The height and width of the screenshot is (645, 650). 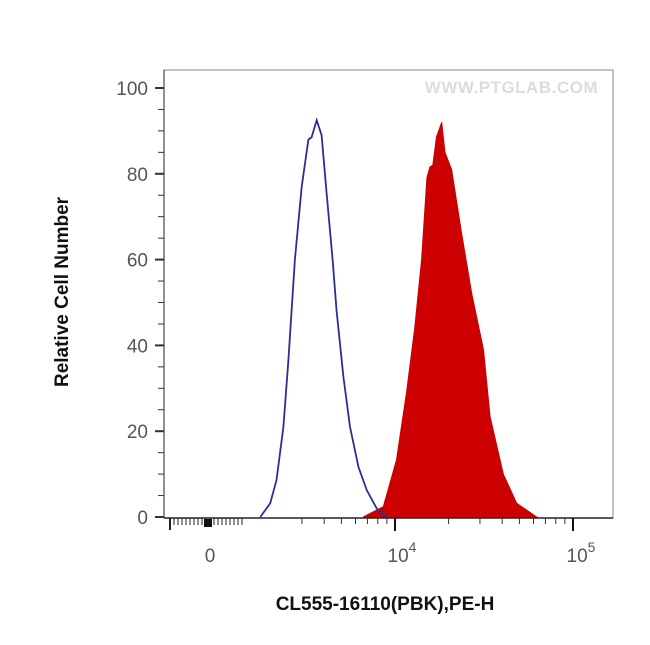 What do you see at coordinates (402, 553) in the screenshot?
I see `x-tick-label-1e4: 10⁴` at bounding box center [402, 553].